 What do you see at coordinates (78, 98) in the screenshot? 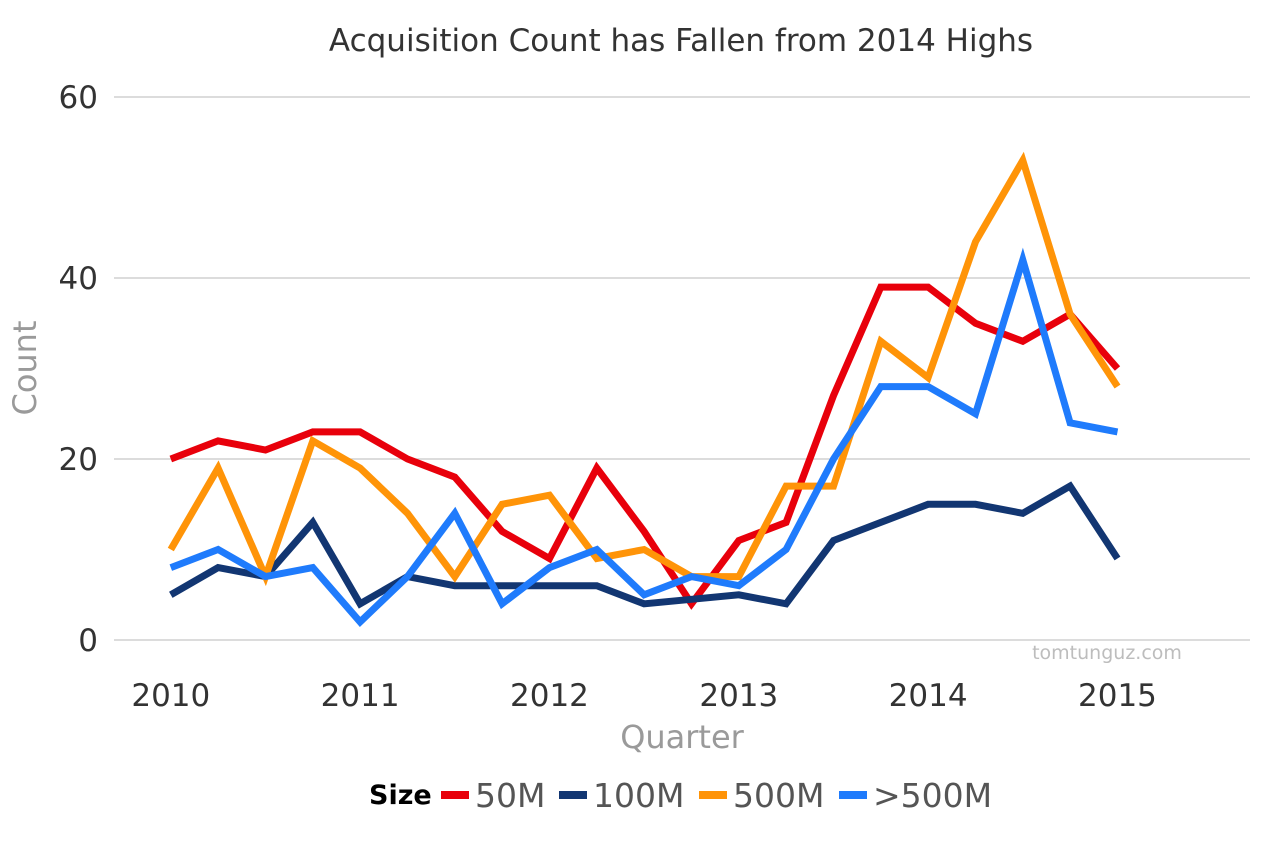
I see `y-tick-label: 60` at bounding box center [78, 98].